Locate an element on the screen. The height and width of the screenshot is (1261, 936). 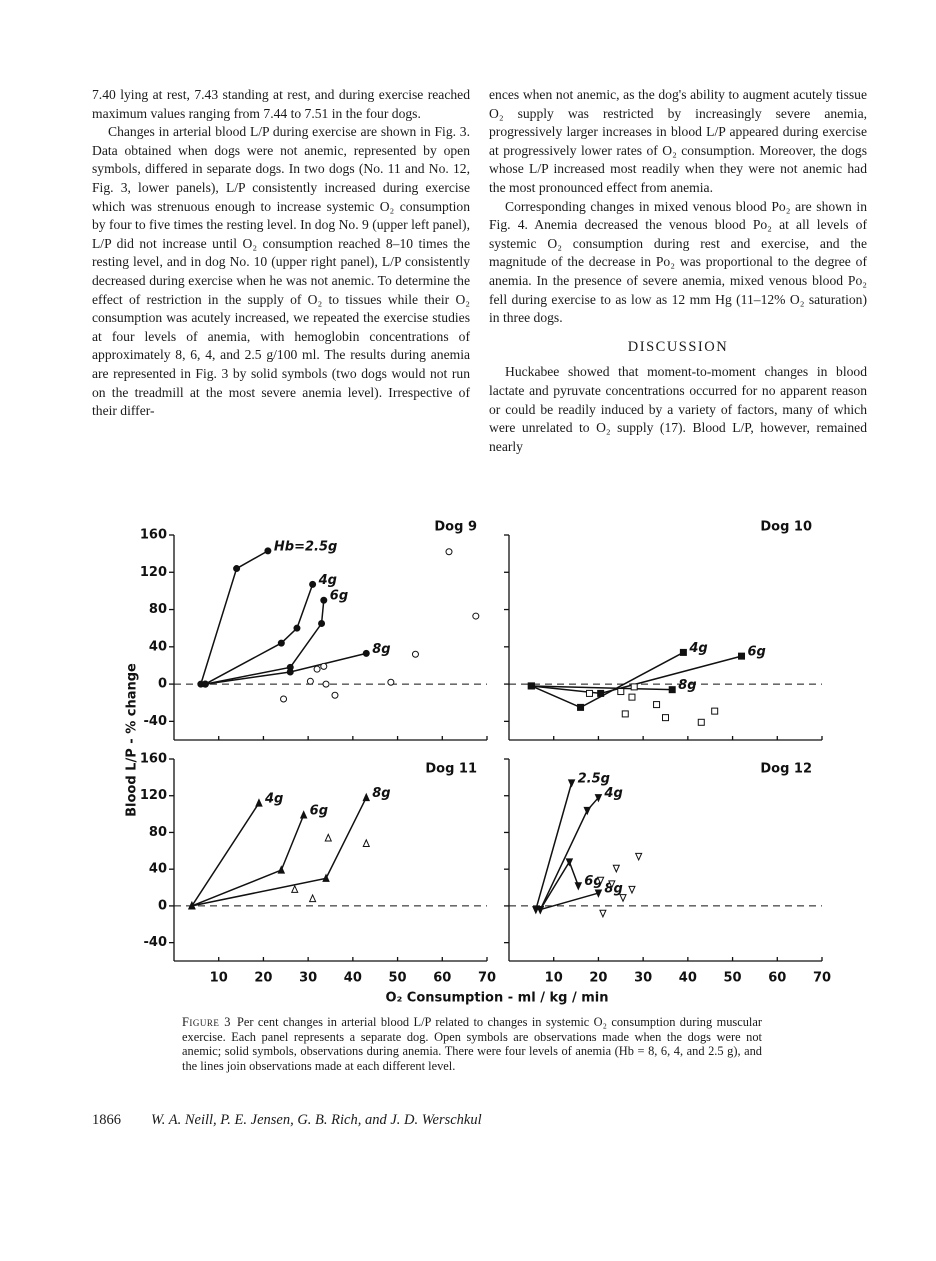
x-tick-label: 40 is located at coordinates (688, 978).